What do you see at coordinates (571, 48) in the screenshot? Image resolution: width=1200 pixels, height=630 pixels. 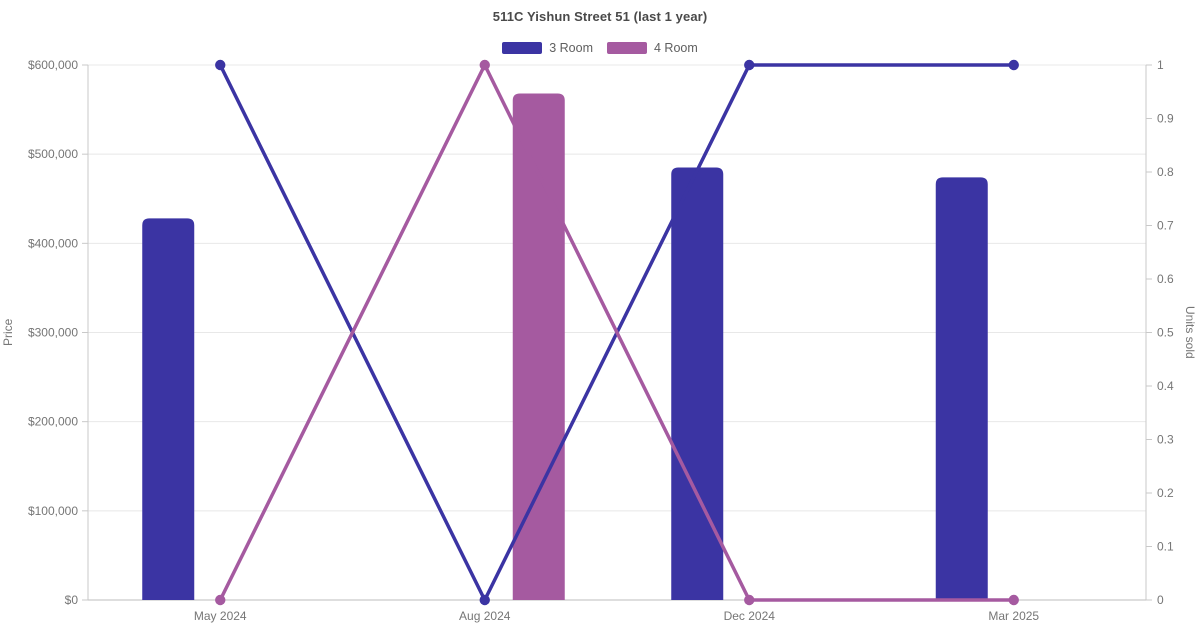 I see `legend-label-3-room: 3 Room` at bounding box center [571, 48].